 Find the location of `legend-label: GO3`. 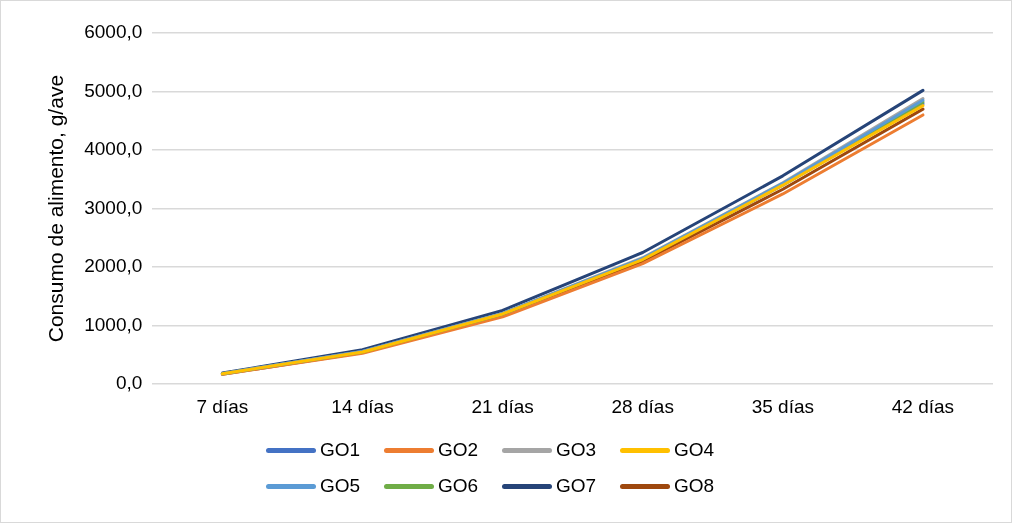

legend-label: GO3 is located at coordinates (576, 450).